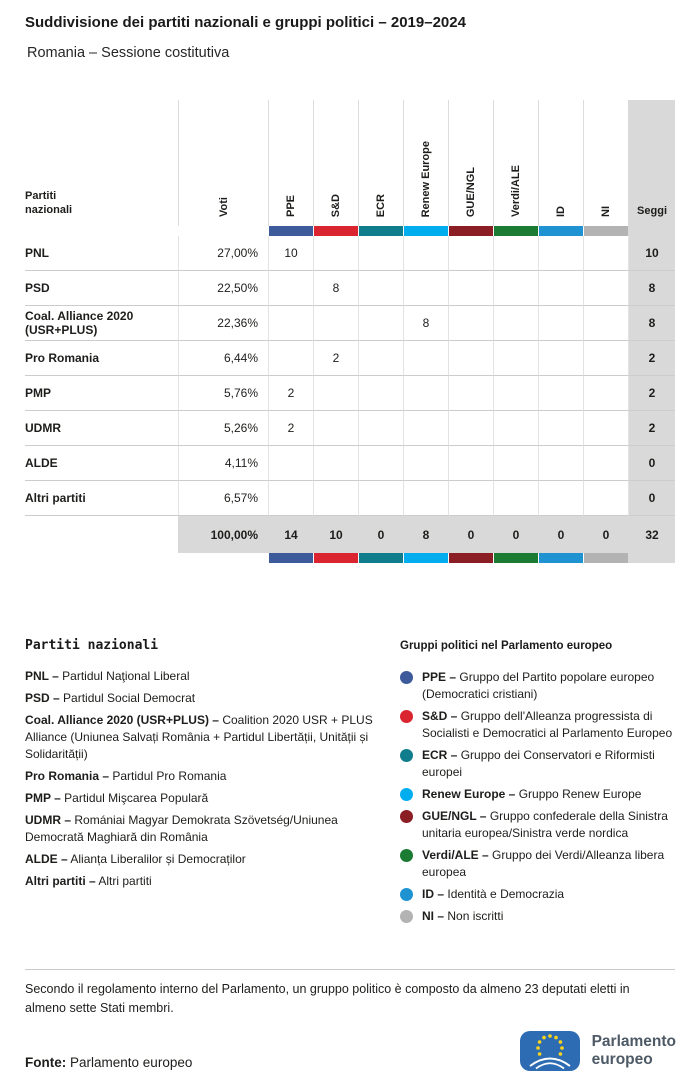  I want to click on party-legend-abbr: UDMR –, so click(48, 820).